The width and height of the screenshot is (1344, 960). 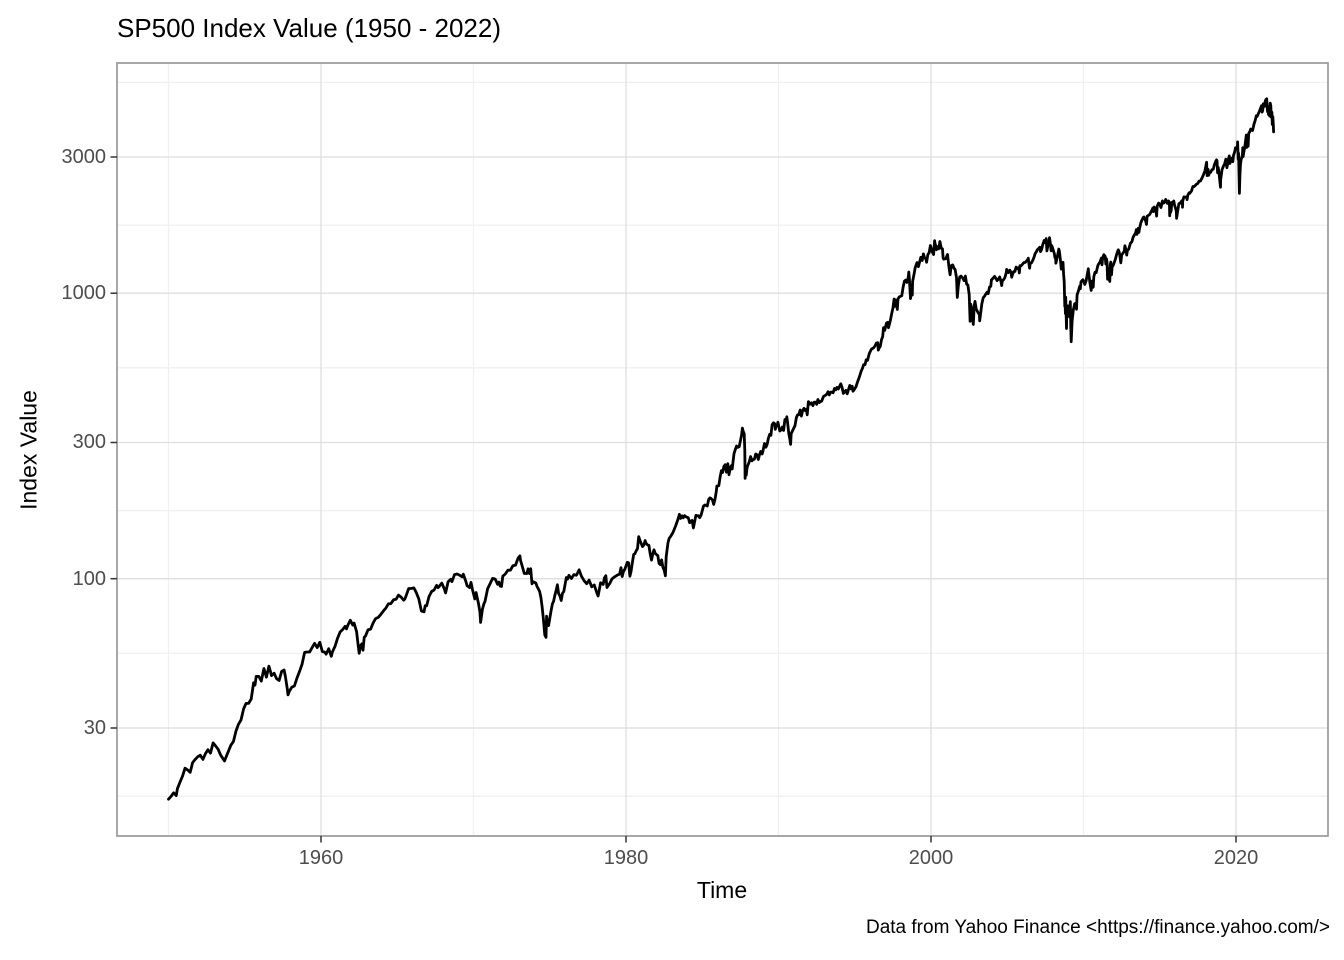 What do you see at coordinates (84, 157) in the screenshot?
I see `y-tick-label: 3000` at bounding box center [84, 157].